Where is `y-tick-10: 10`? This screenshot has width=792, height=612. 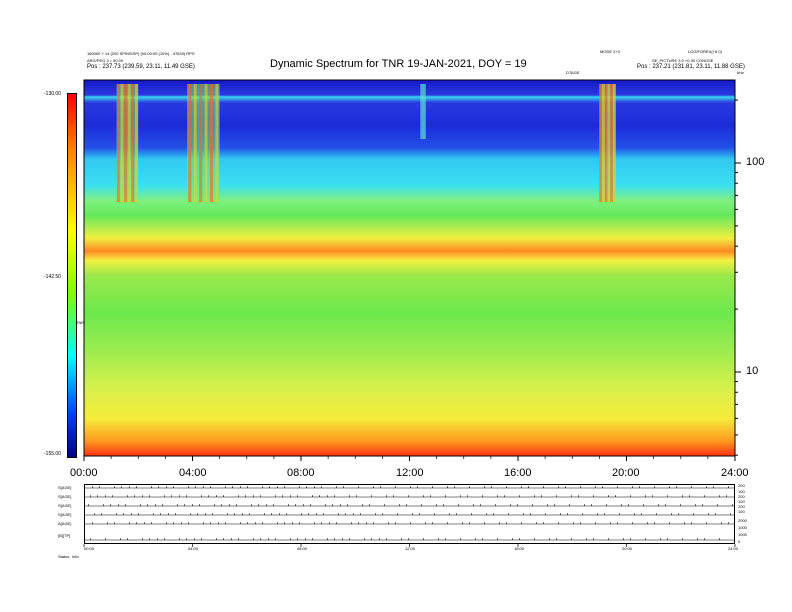 y-tick-10: 10 is located at coordinates (752, 371).